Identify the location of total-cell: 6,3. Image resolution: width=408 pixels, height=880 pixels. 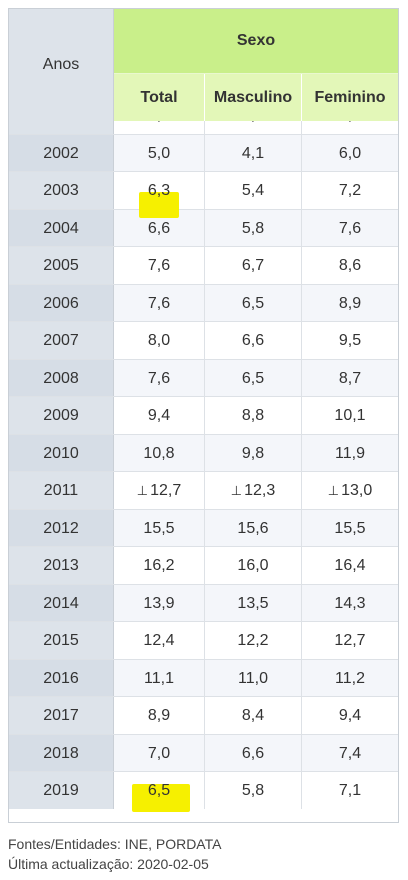
(159, 190).